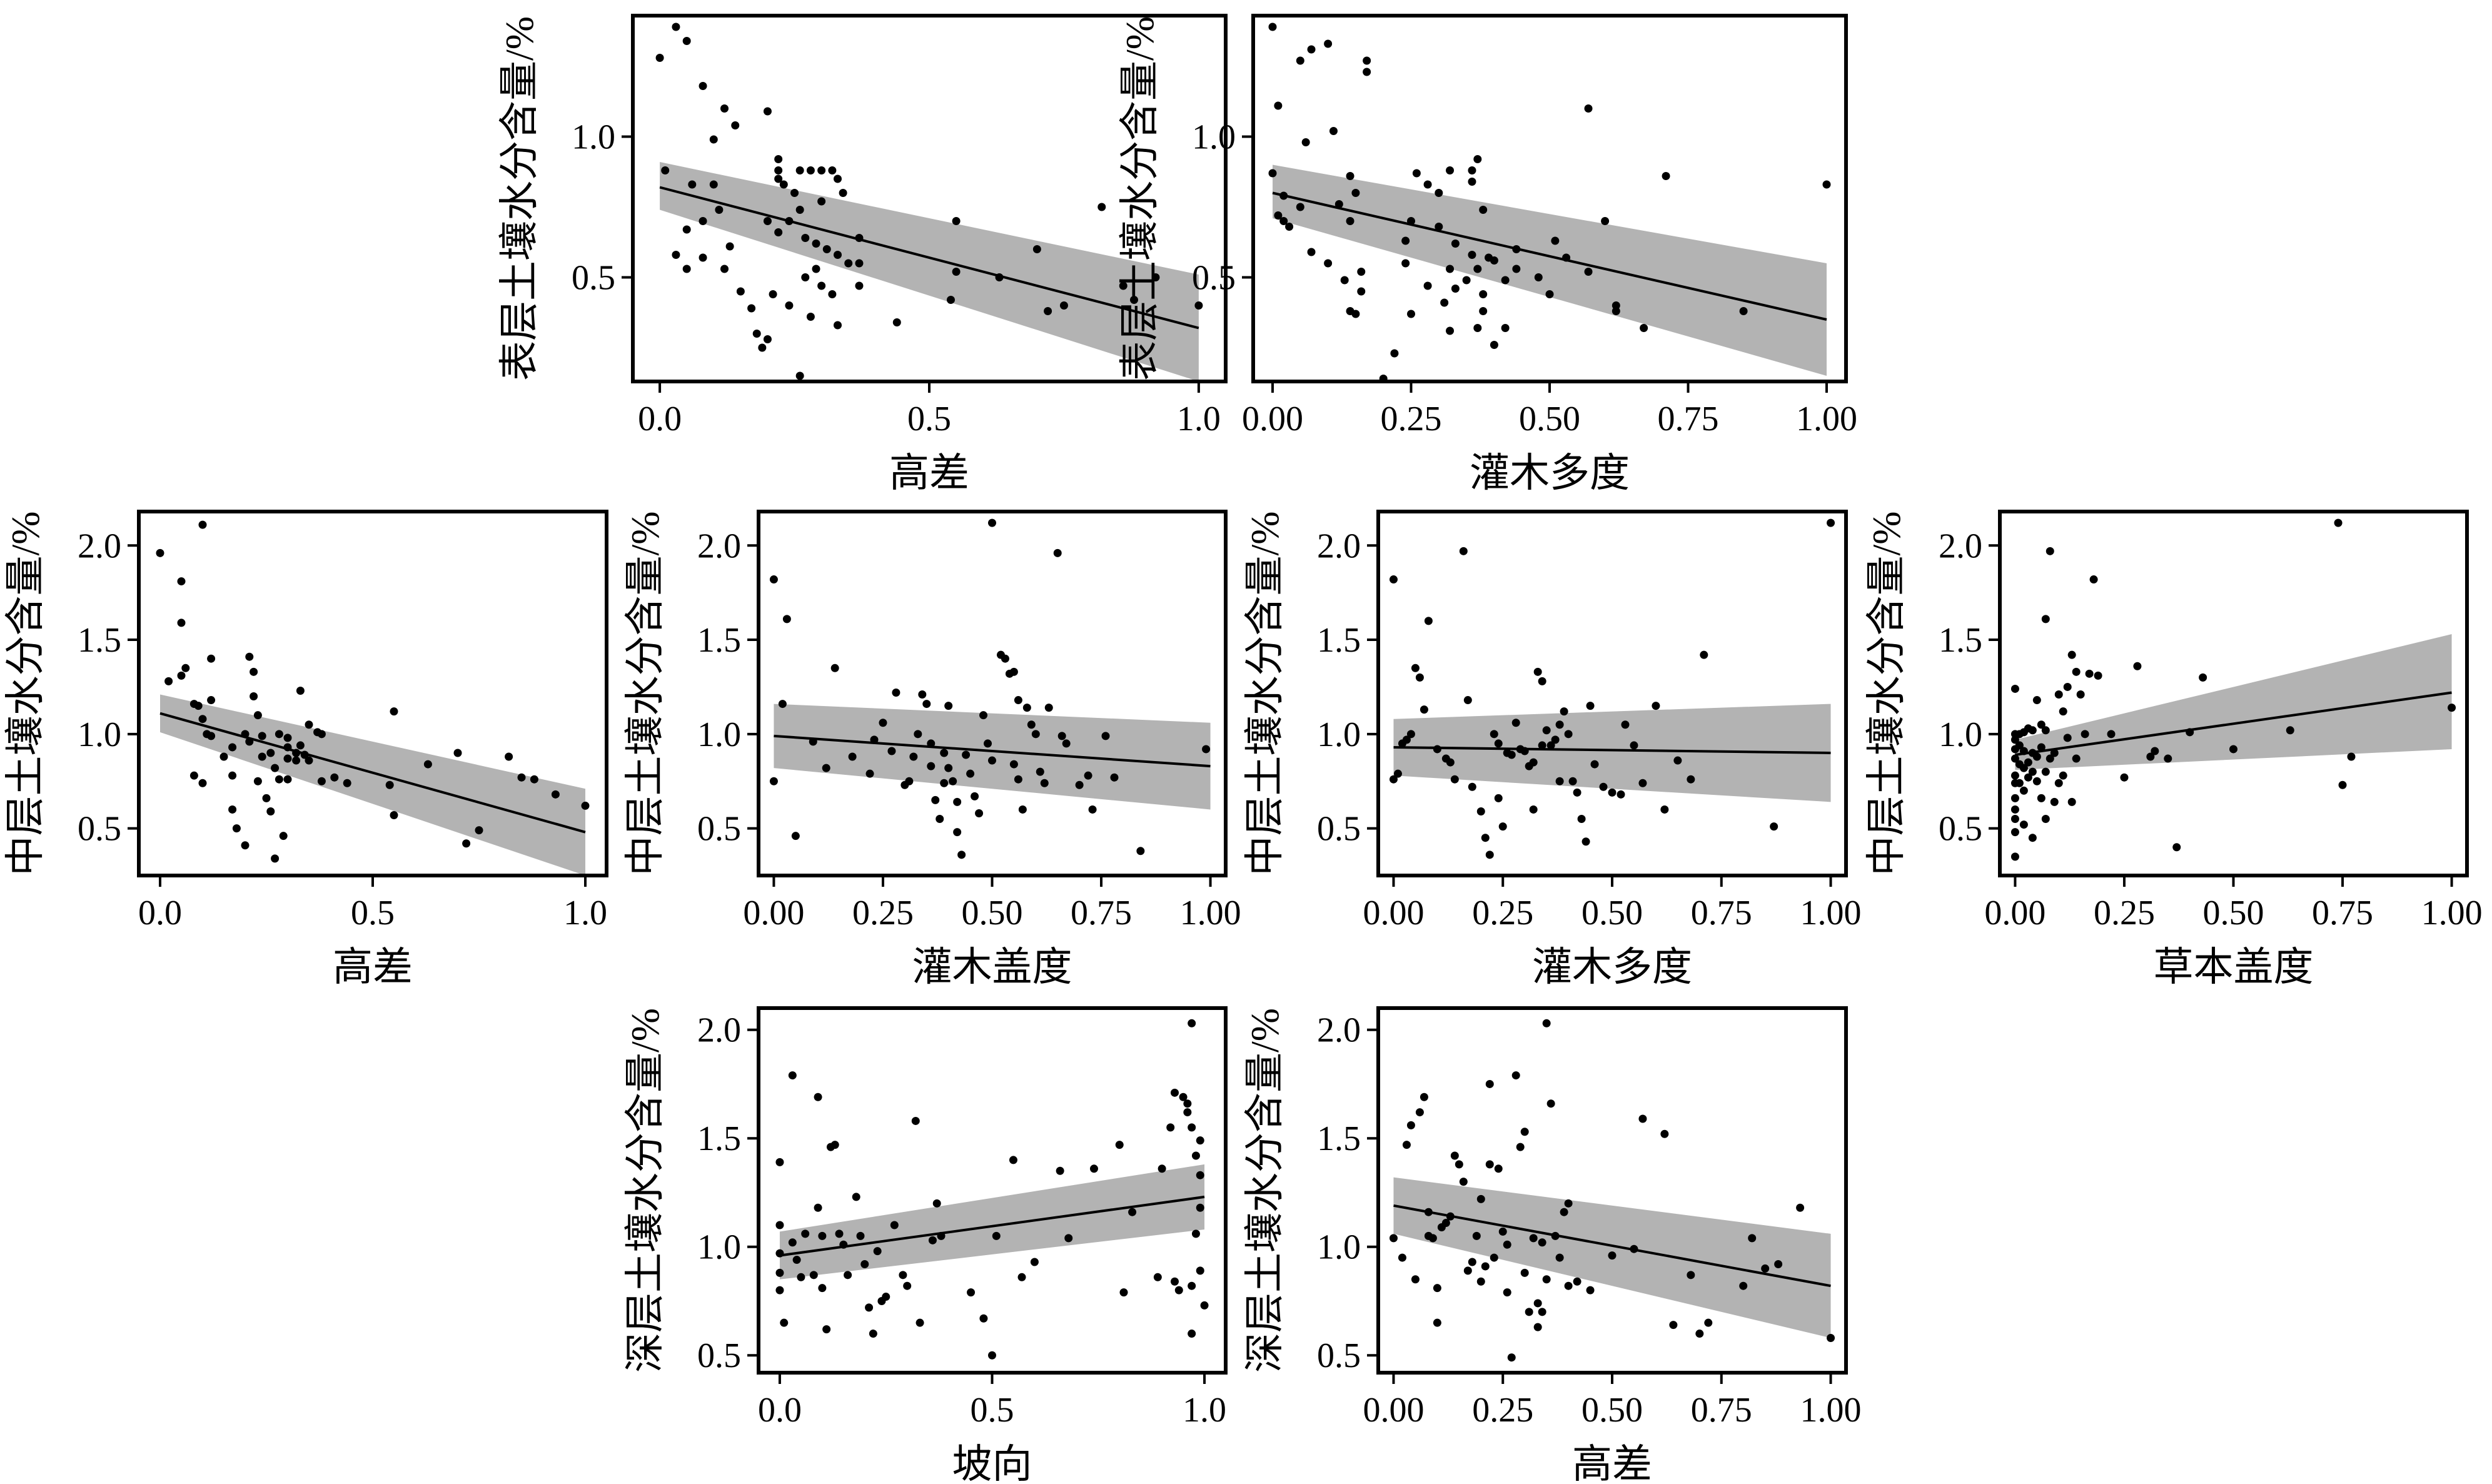  I want to click on panel-3: 0.0 0.5 1.0 0.5 1.0 1.5 2.0 高差 中层土壤水分含量/%, so click(305, 750).